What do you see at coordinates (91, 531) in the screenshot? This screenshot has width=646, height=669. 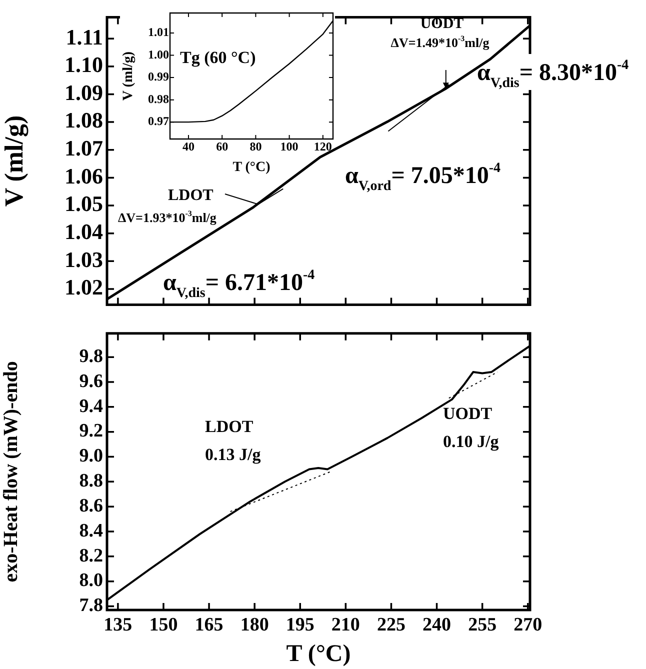 I see `y-tick-label: 8.4` at bounding box center [91, 531].